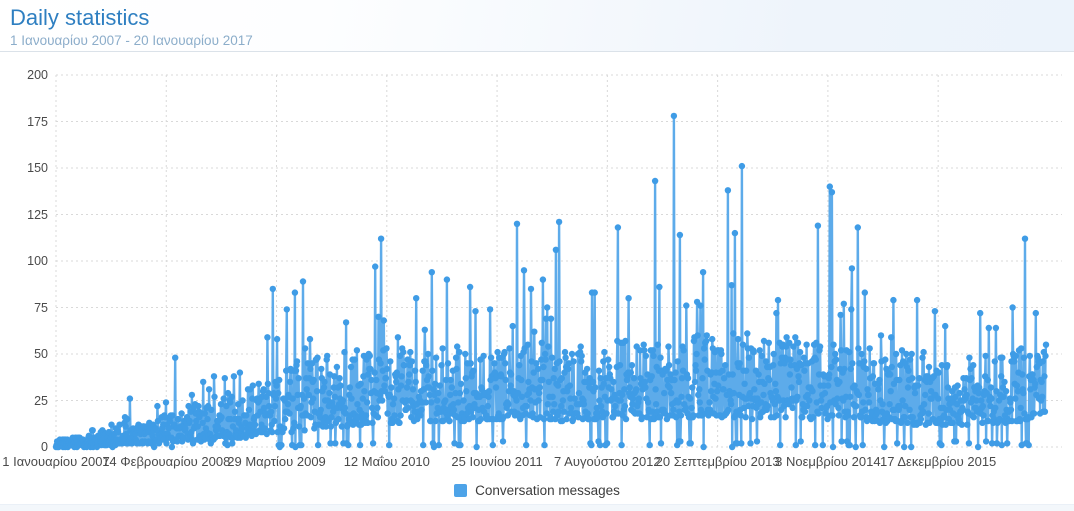  I want to click on x-axis-tick-label: 17 Δεκεμβρίου 2015, so click(938, 461).